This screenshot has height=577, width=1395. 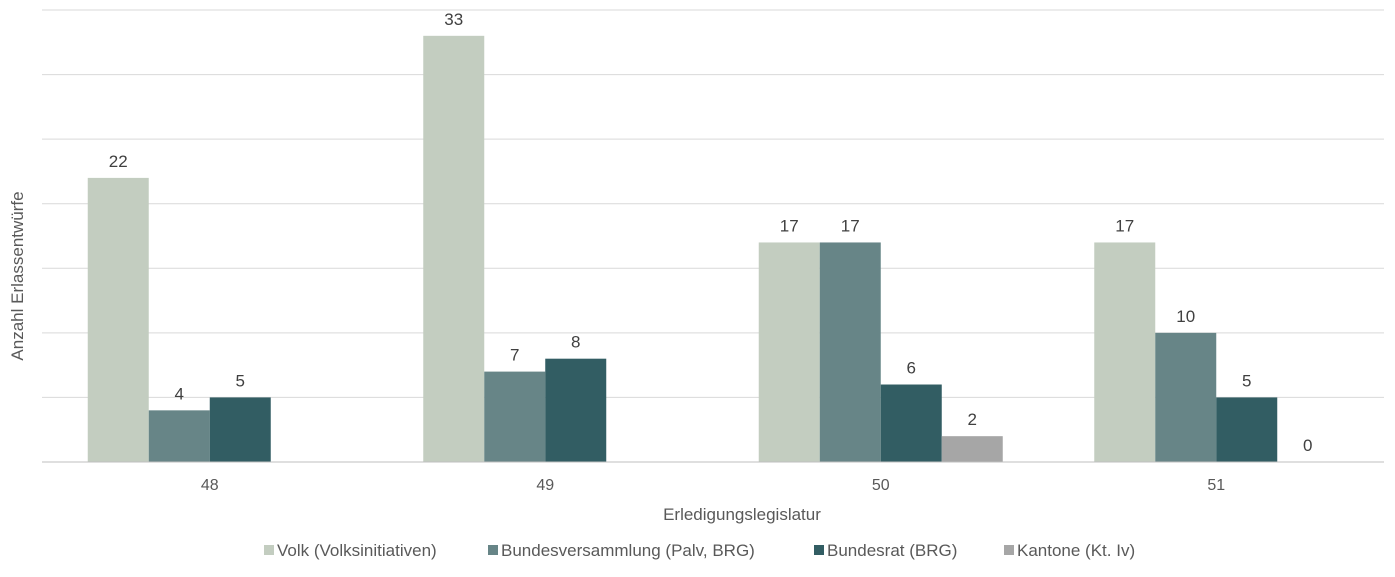 I want to click on data-label: 8, so click(x=575, y=342).